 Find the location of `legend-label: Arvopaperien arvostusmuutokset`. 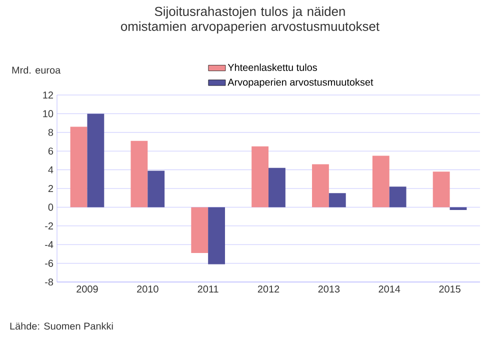

legend-label: Arvopaperien arvostusmuutokset is located at coordinates (301, 83).